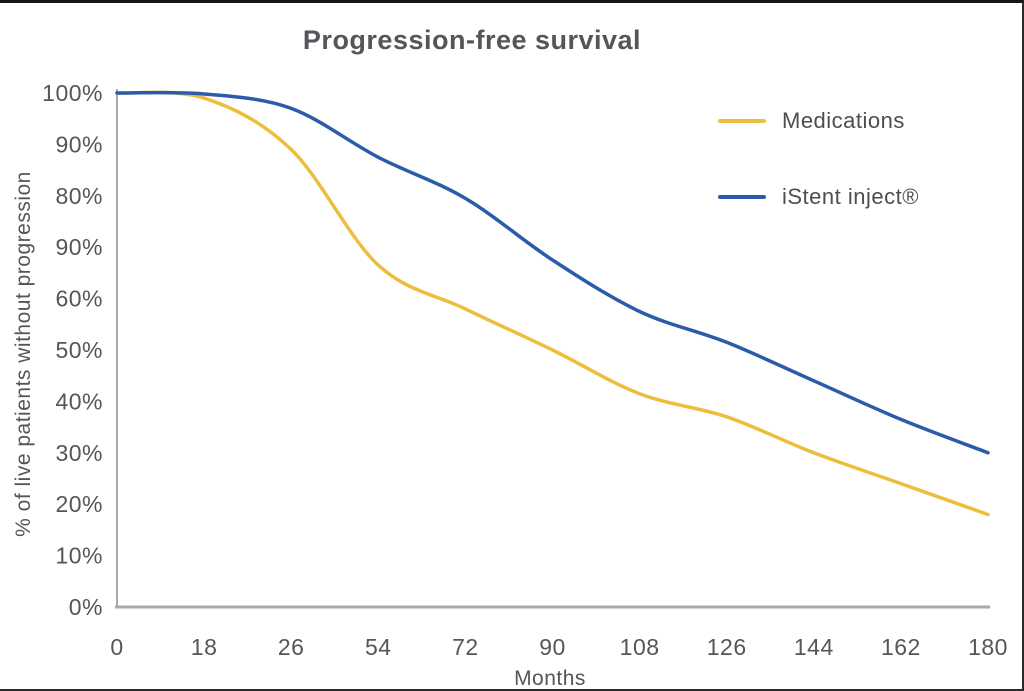  I want to click on legend-item-medications: Medications, so click(811, 121).